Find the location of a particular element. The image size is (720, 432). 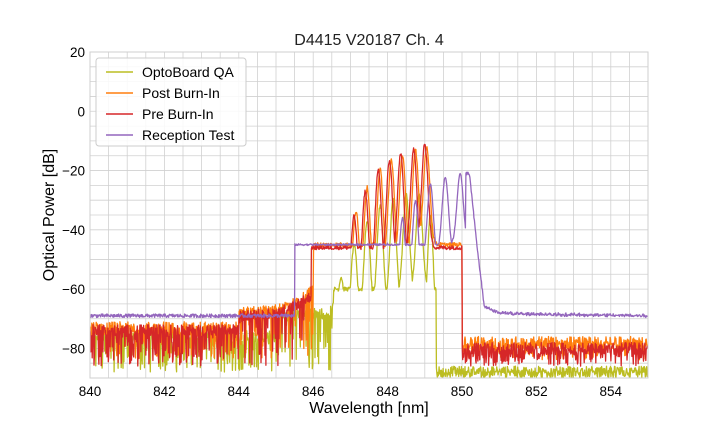

legend-label: Post Burn-In is located at coordinates (181, 93).